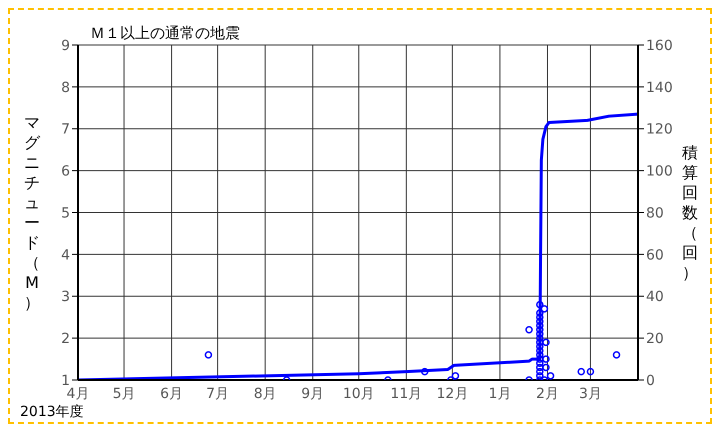 The height and width of the screenshot is (432, 720). What do you see at coordinates (65, 213) in the screenshot?
I see `y-tick-label: 5` at bounding box center [65, 213].